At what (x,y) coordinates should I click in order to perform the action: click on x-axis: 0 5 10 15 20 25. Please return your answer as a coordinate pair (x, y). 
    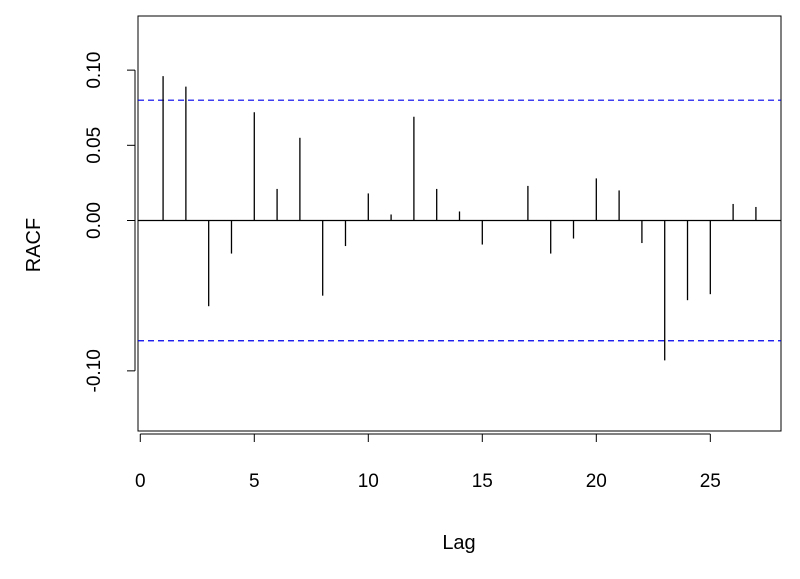
    Looking at the image, I should click on (428, 462).